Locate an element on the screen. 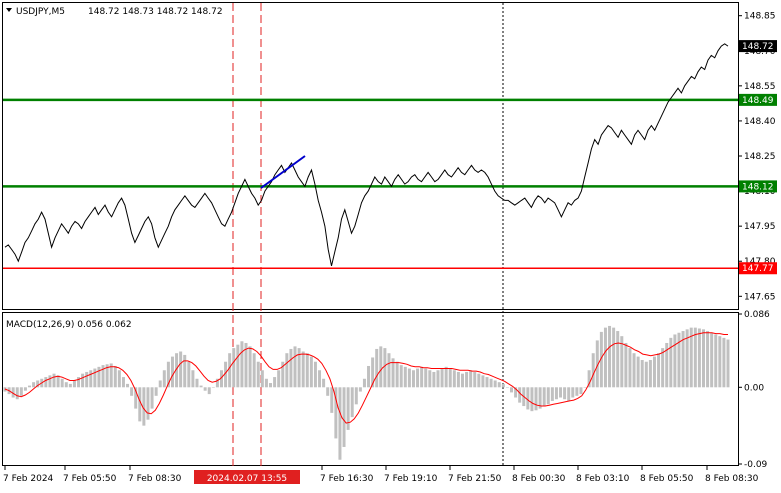 This screenshot has height=493, width=781. time-tick-label: 8 Feb 00:30 is located at coordinates (539, 479).